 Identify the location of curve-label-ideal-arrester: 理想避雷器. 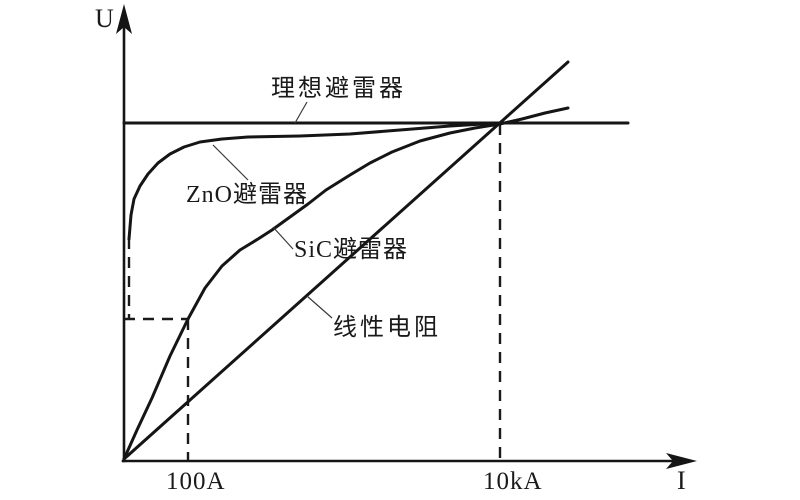
(338, 89).